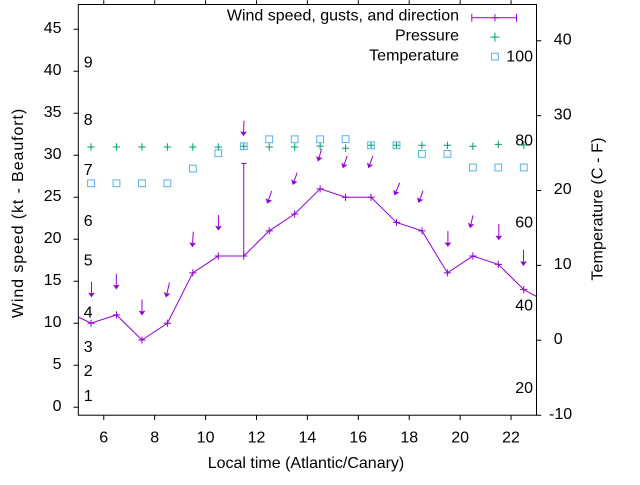 The height and width of the screenshot is (485, 640). Describe the element at coordinates (88, 170) in the screenshot. I see `svg-text: 7` at that location.